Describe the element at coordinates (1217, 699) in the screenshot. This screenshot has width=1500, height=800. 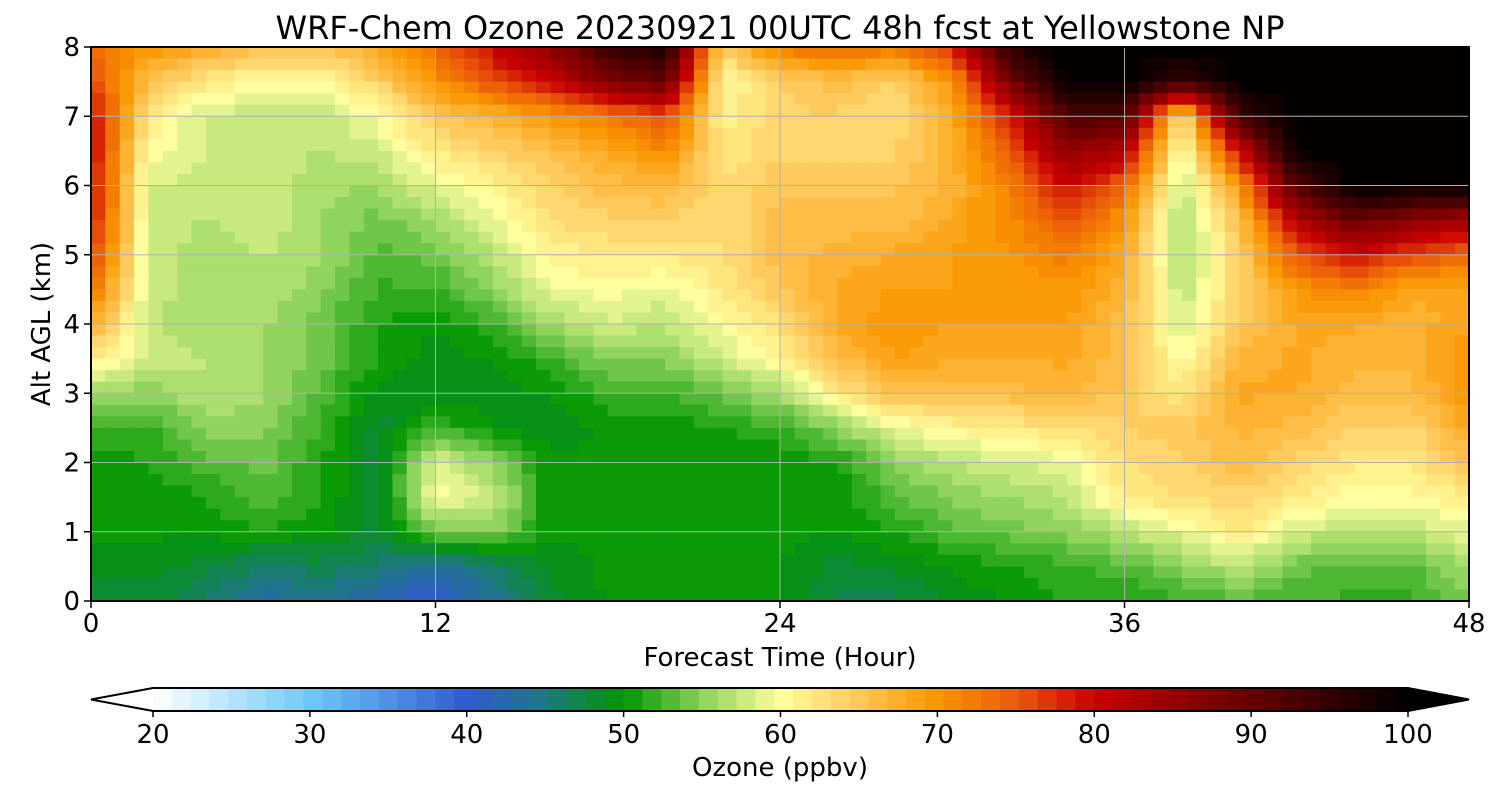
I see `colorbar-segment` at that location.